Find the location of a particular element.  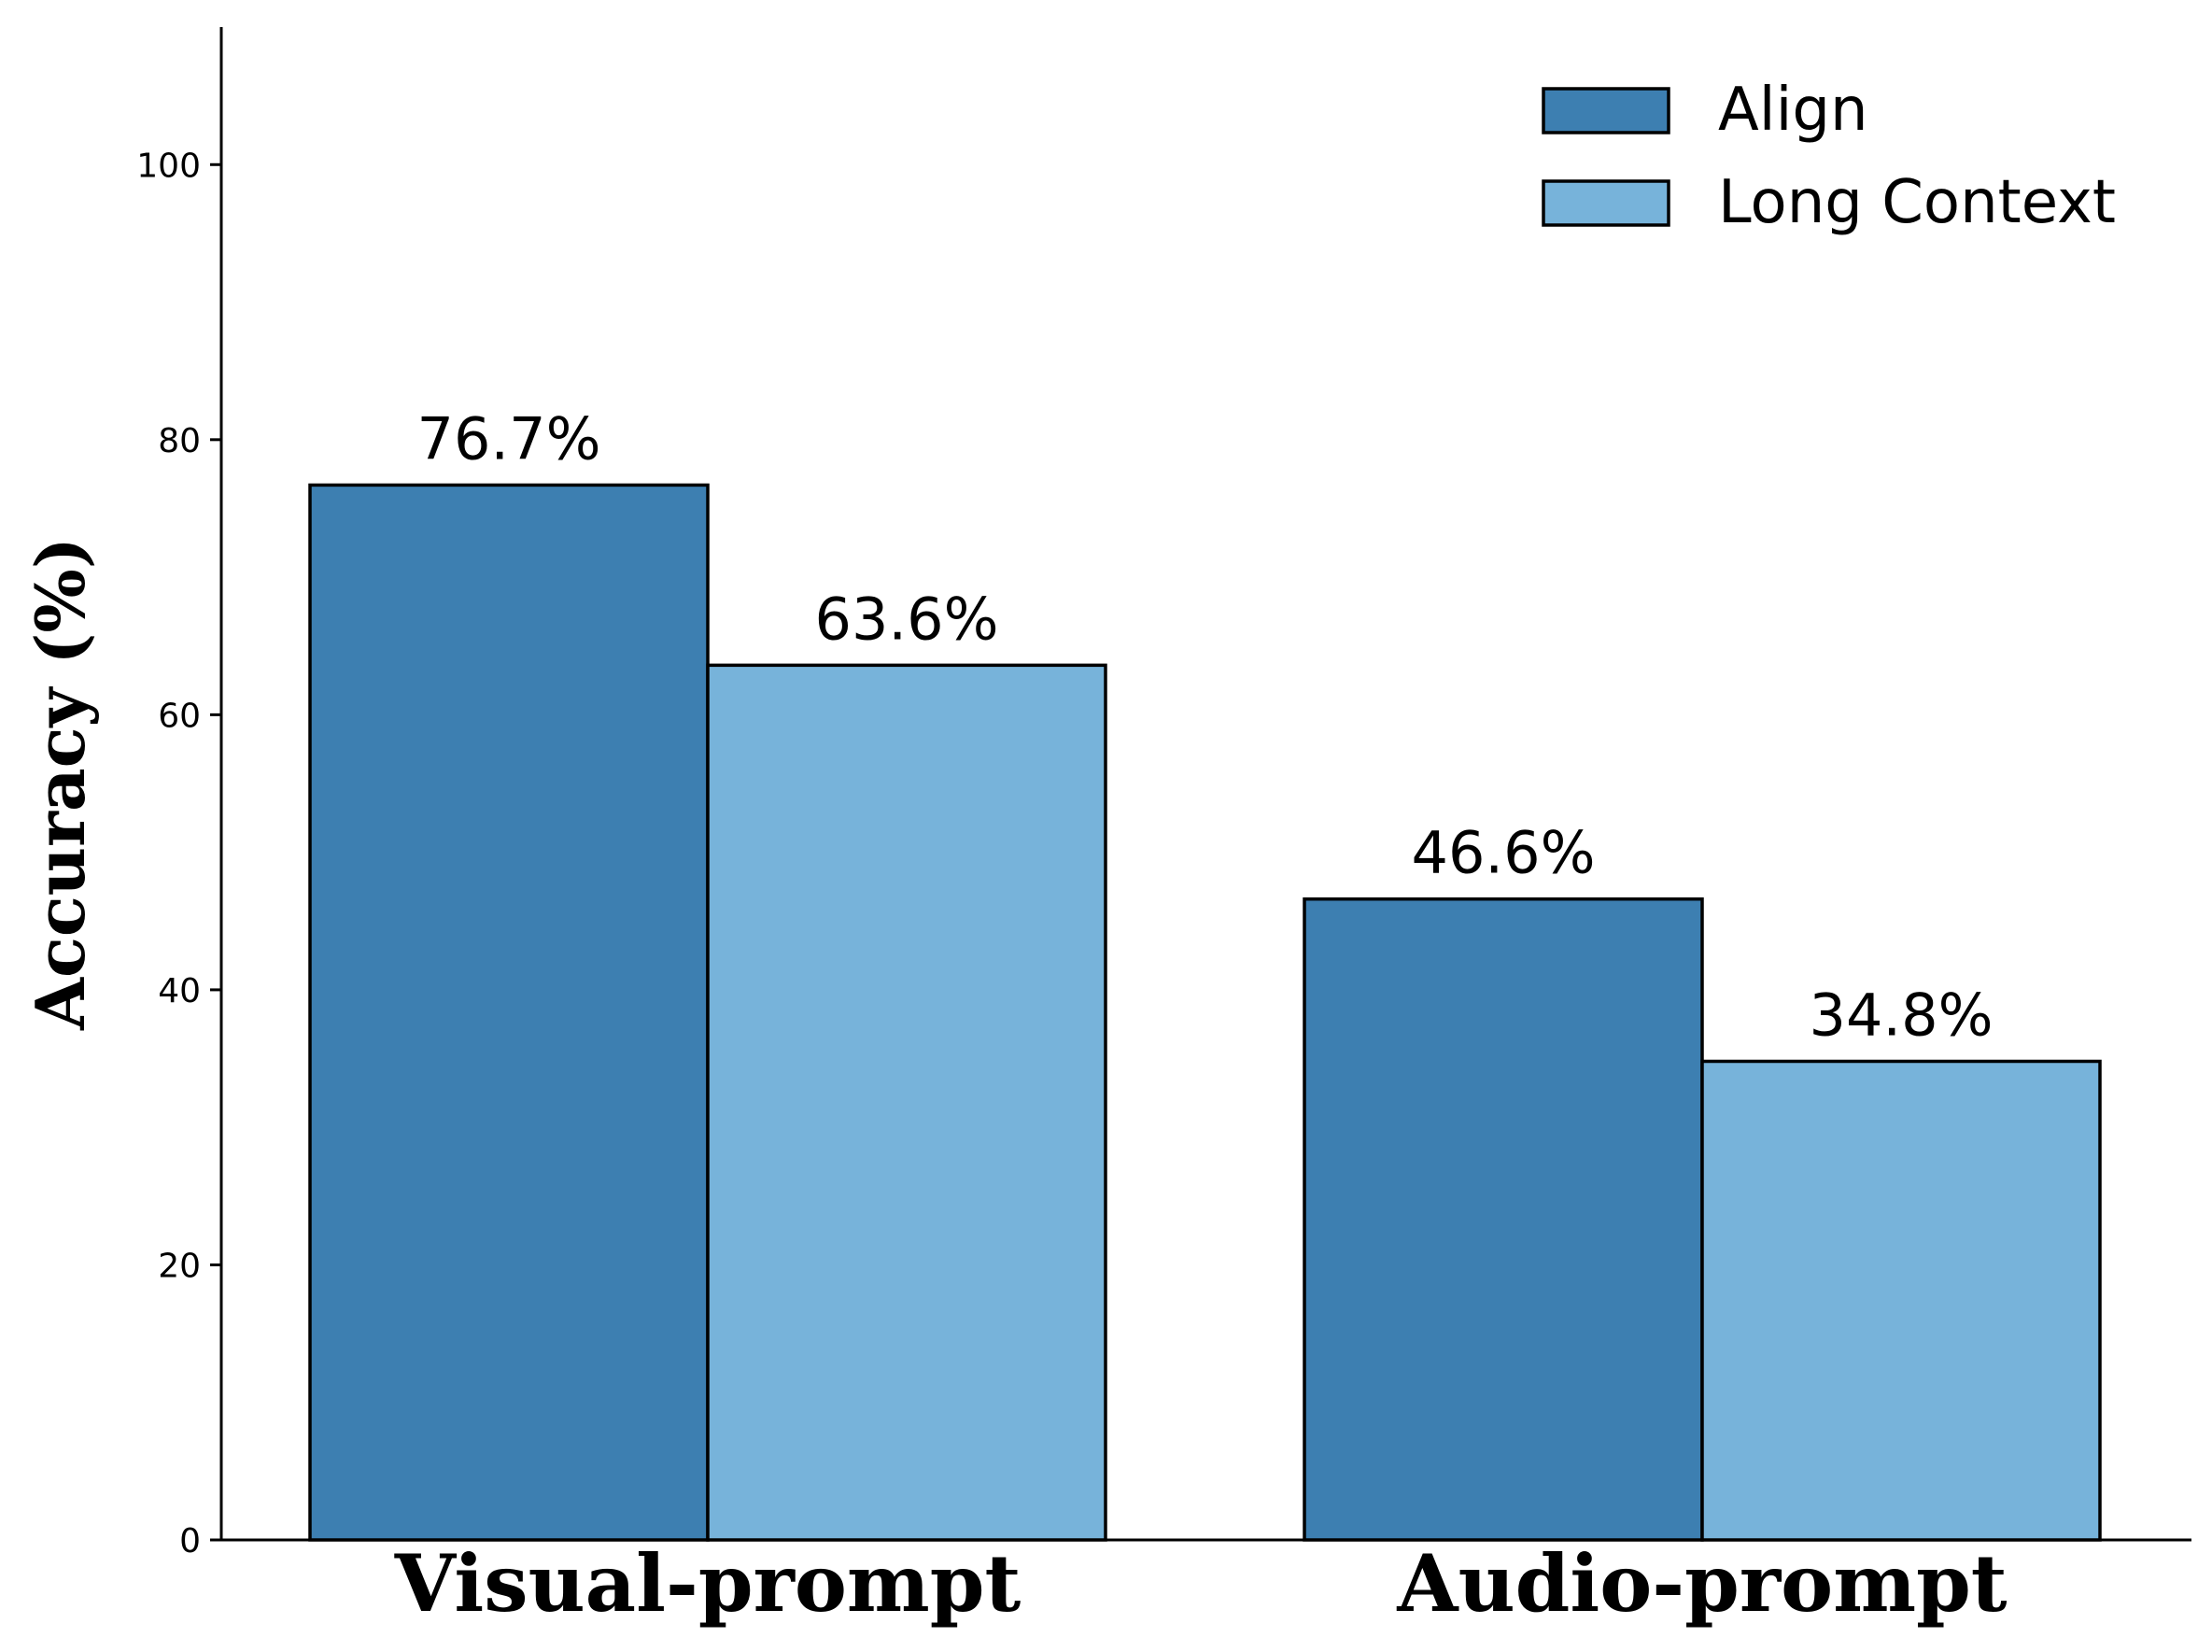

bar-align-visual-prompt is located at coordinates (509, 1012).